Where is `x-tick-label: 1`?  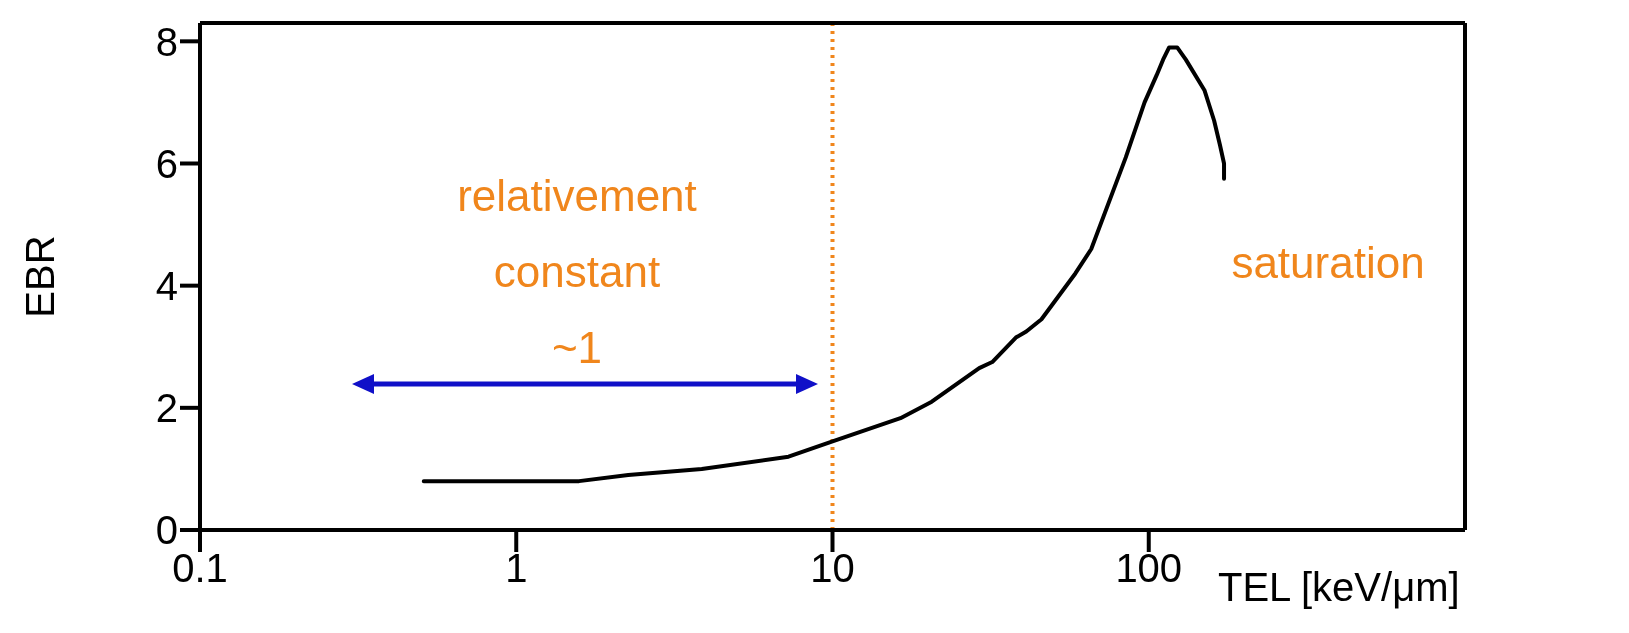
x-tick-label: 1 is located at coordinates (516, 568).